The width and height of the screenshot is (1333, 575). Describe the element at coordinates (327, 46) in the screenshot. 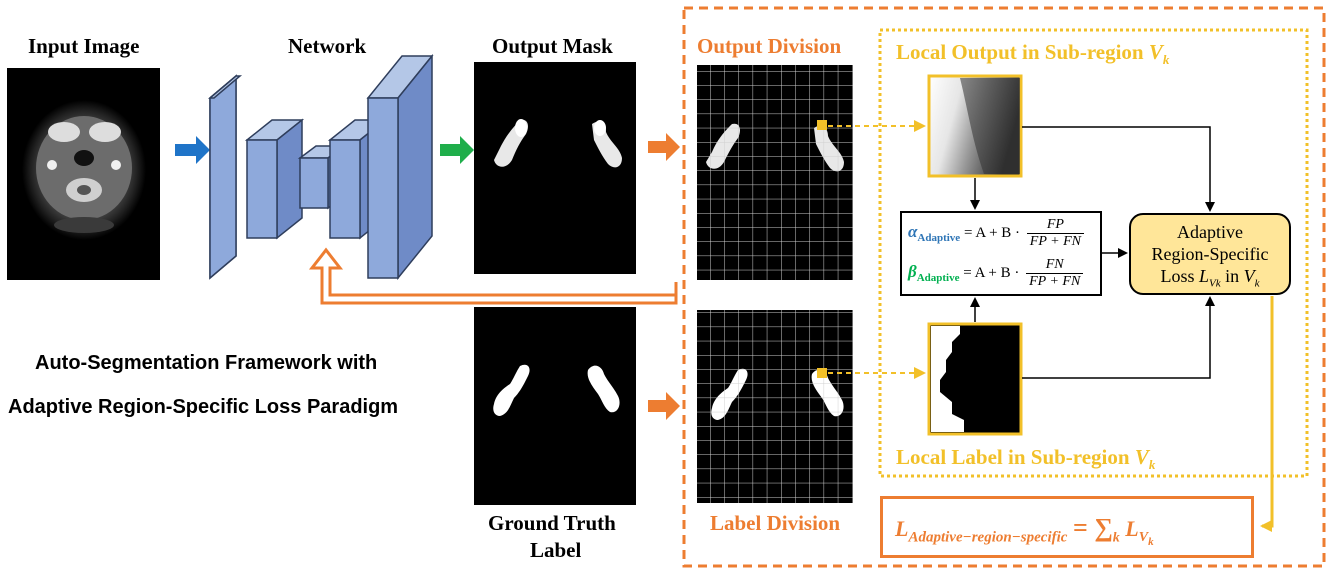

I see `network-label: Network` at that location.